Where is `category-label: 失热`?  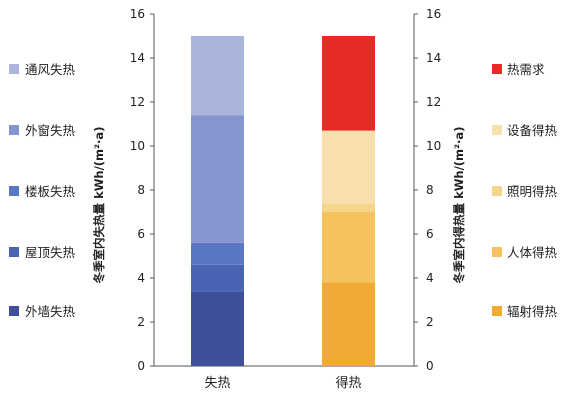 category-label: 失热 is located at coordinates (217, 383).